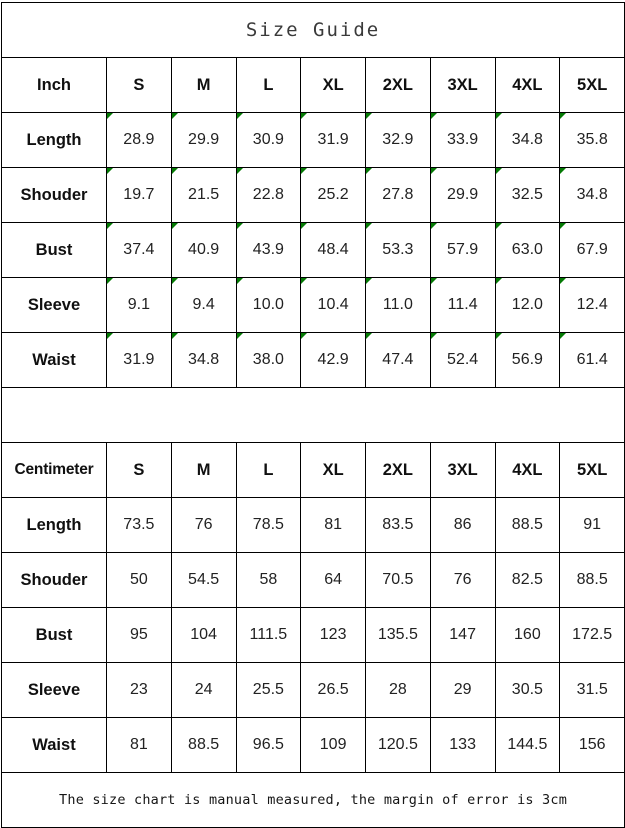  What do you see at coordinates (313, 470) in the screenshot?
I see `table-header-row: Centimeter S M L XL 2XL 3XL 4XL 5XL` at bounding box center [313, 470].